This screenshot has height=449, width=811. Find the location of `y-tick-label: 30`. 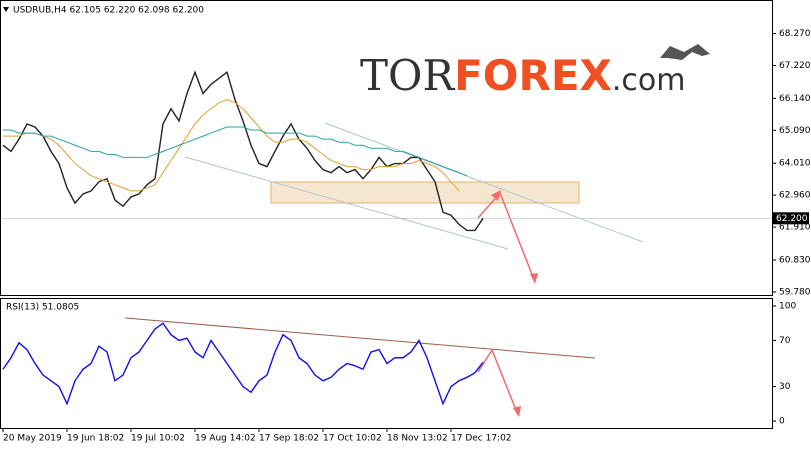

y-tick-label: 30 is located at coordinates (785, 387).